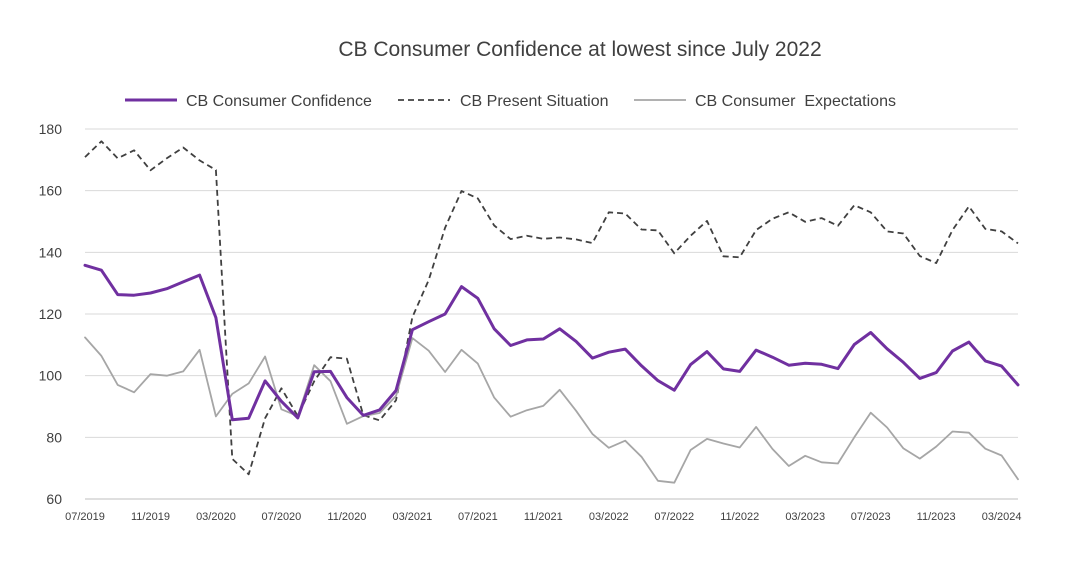 Image resolution: width=1092 pixels, height=567 pixels. What do you see at coordinates (282, 517) in the screenshot?
I see `x-tick-label: 07/2020` at bounding box center [282, 517].